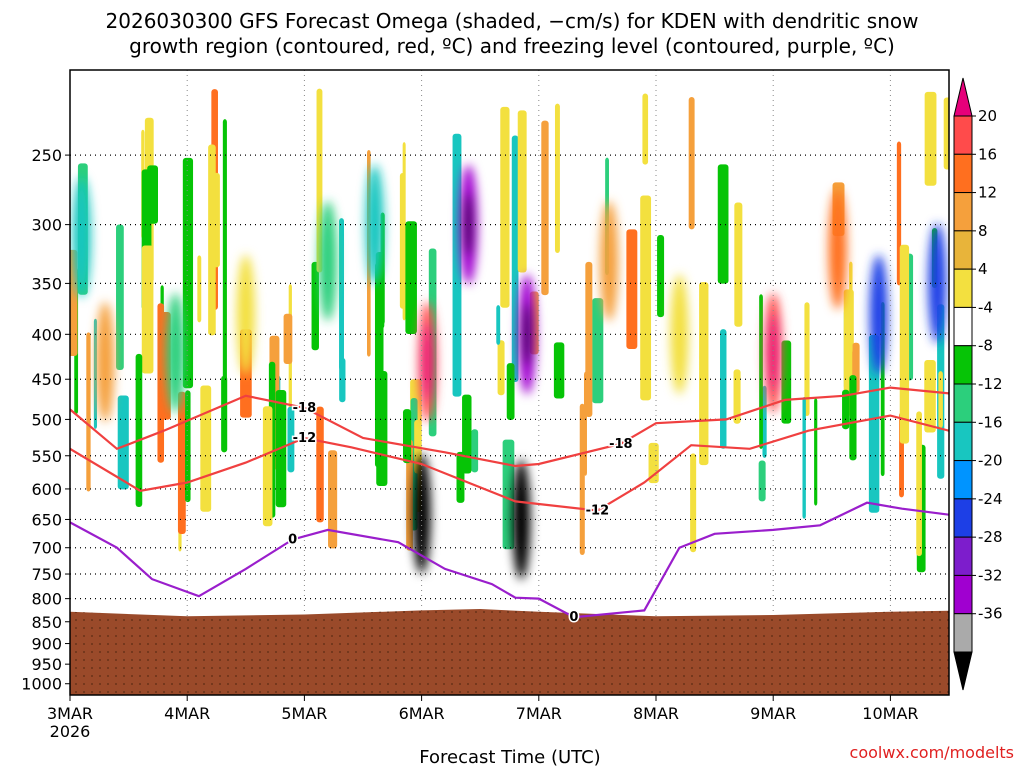  I want to click on colorbar-label: -36, so click(990, 614).